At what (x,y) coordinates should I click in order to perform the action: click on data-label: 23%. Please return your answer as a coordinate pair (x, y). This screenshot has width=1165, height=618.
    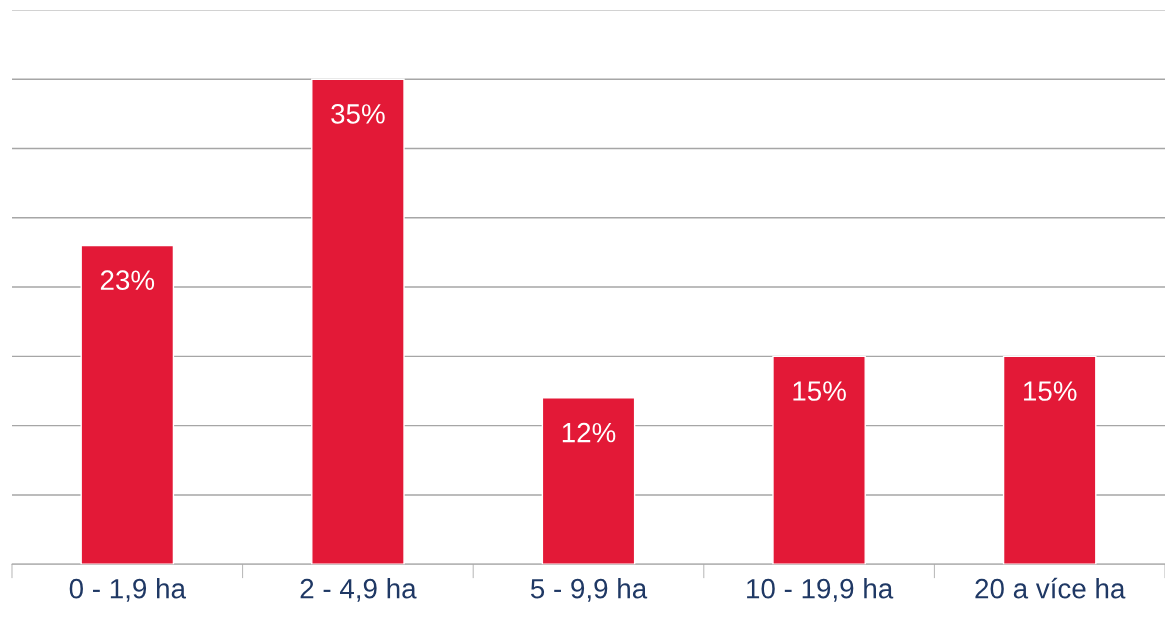
    Looking at the image, I should click on (127, 280).